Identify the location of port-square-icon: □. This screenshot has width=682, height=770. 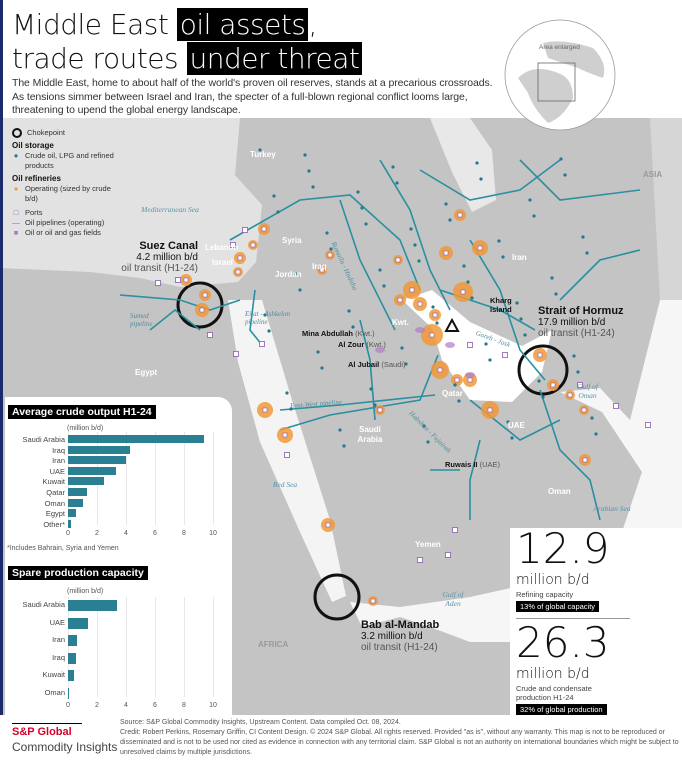
(16, 212).